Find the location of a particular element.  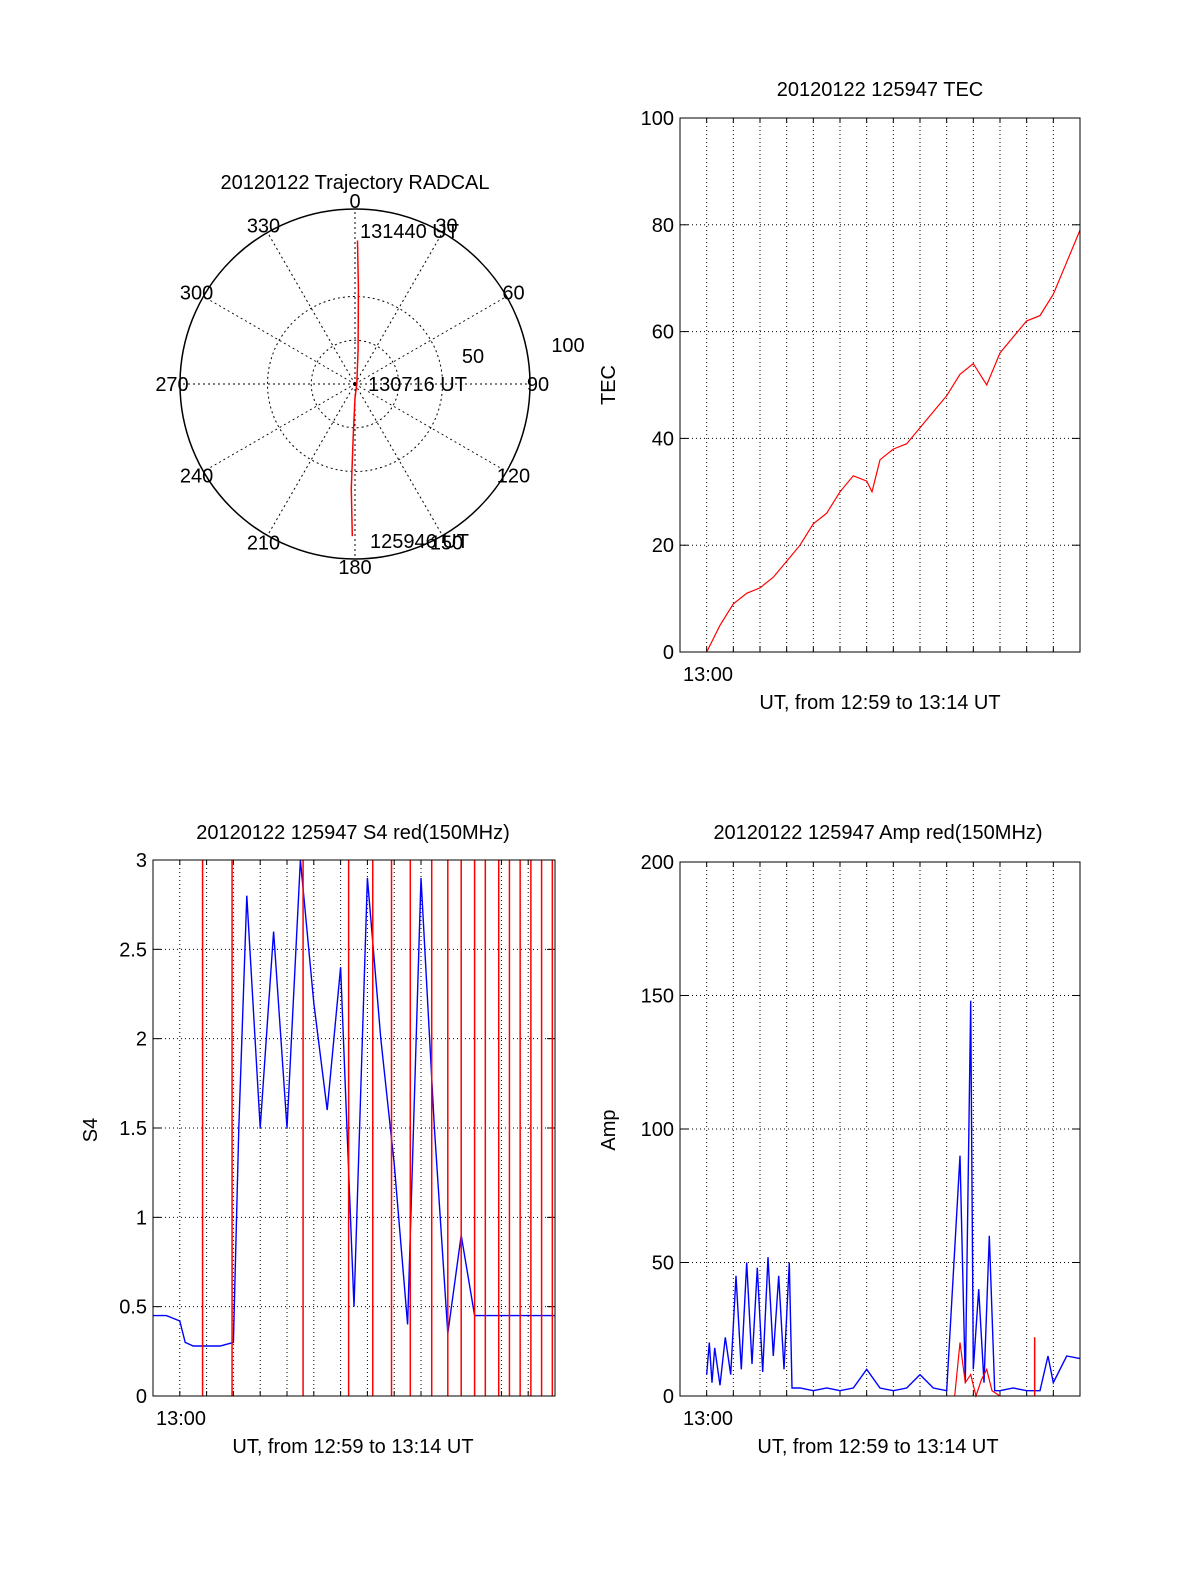

tec-series is located at coordinates (893, 441).